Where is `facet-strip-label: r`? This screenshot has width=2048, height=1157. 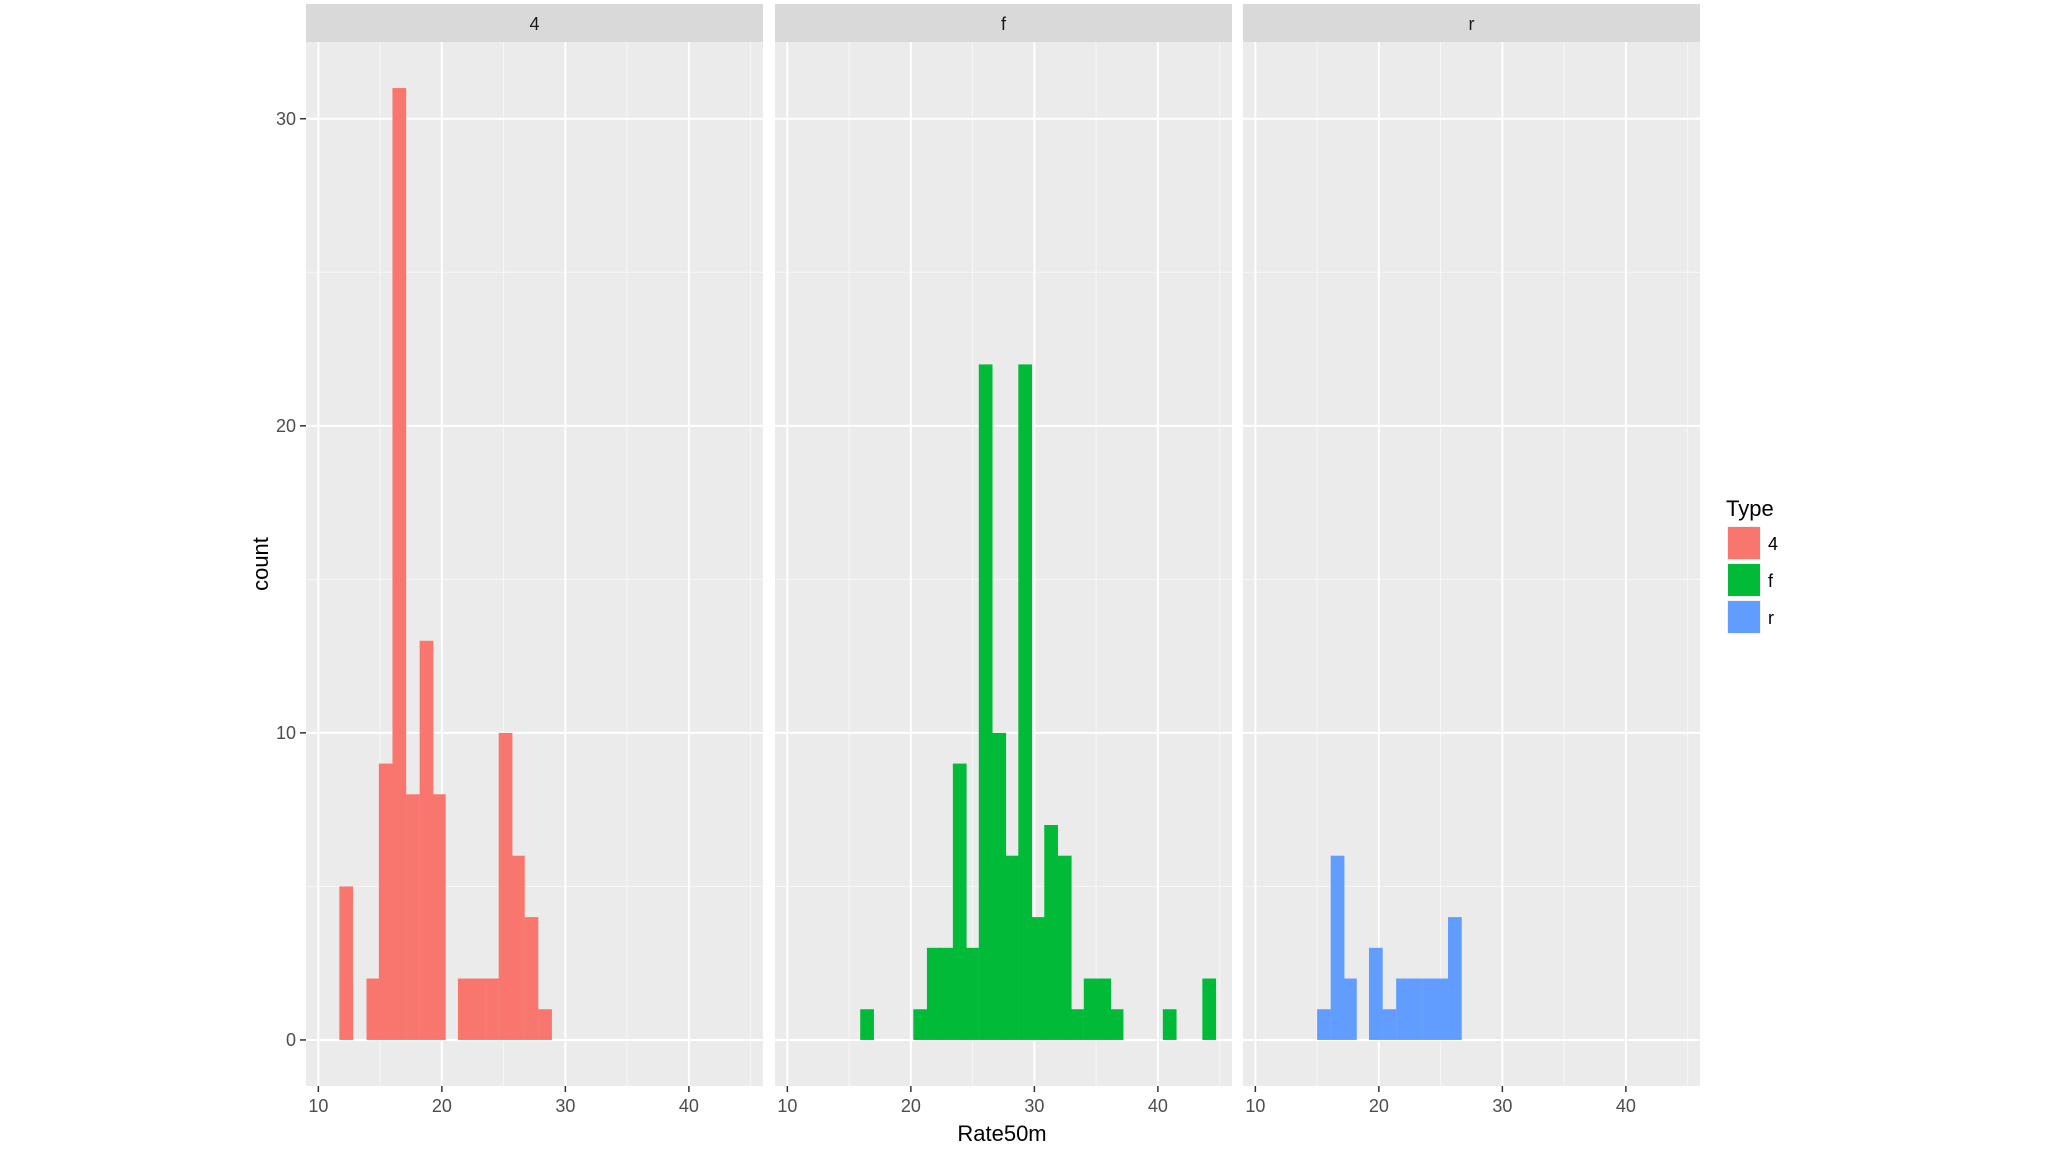 facet-strip-label: r is located at coordinates (1472, 24).